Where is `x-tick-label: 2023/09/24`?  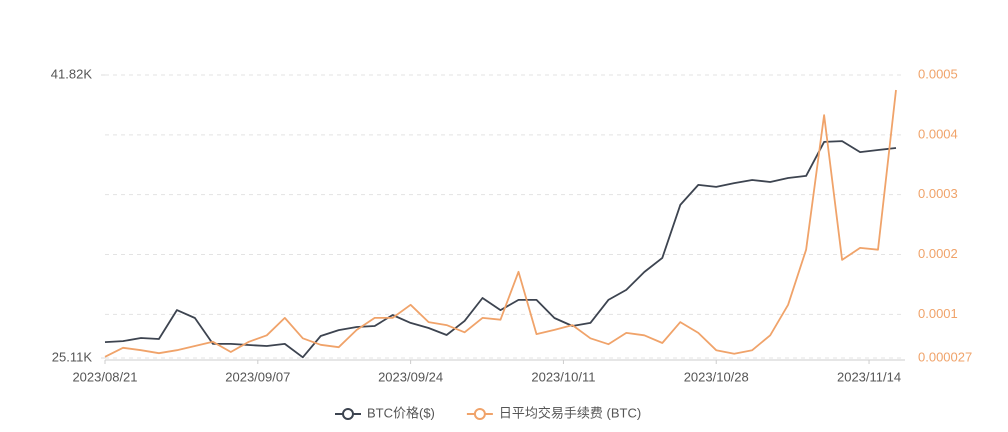
x-tick-label: 2023/09/24 is located at coordinates (410, 376).